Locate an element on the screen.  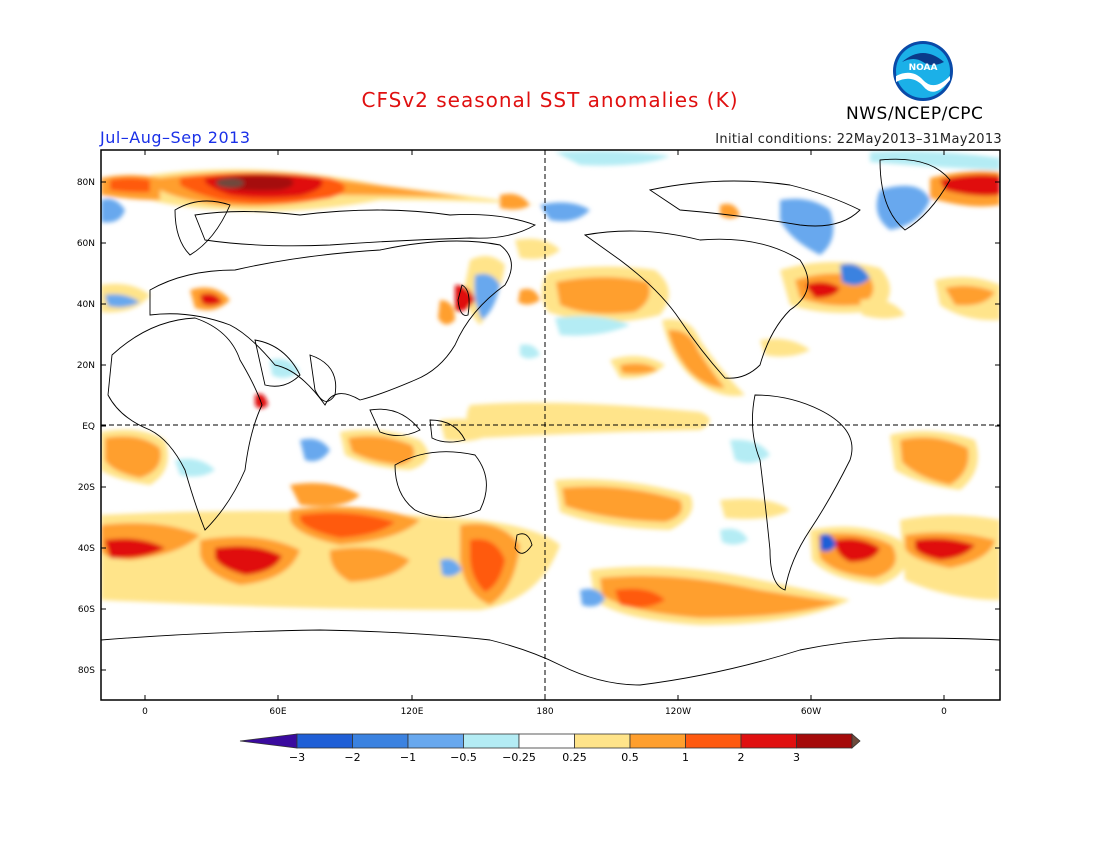
lat-tick-label: 20S is located at coordinates (86, 488).